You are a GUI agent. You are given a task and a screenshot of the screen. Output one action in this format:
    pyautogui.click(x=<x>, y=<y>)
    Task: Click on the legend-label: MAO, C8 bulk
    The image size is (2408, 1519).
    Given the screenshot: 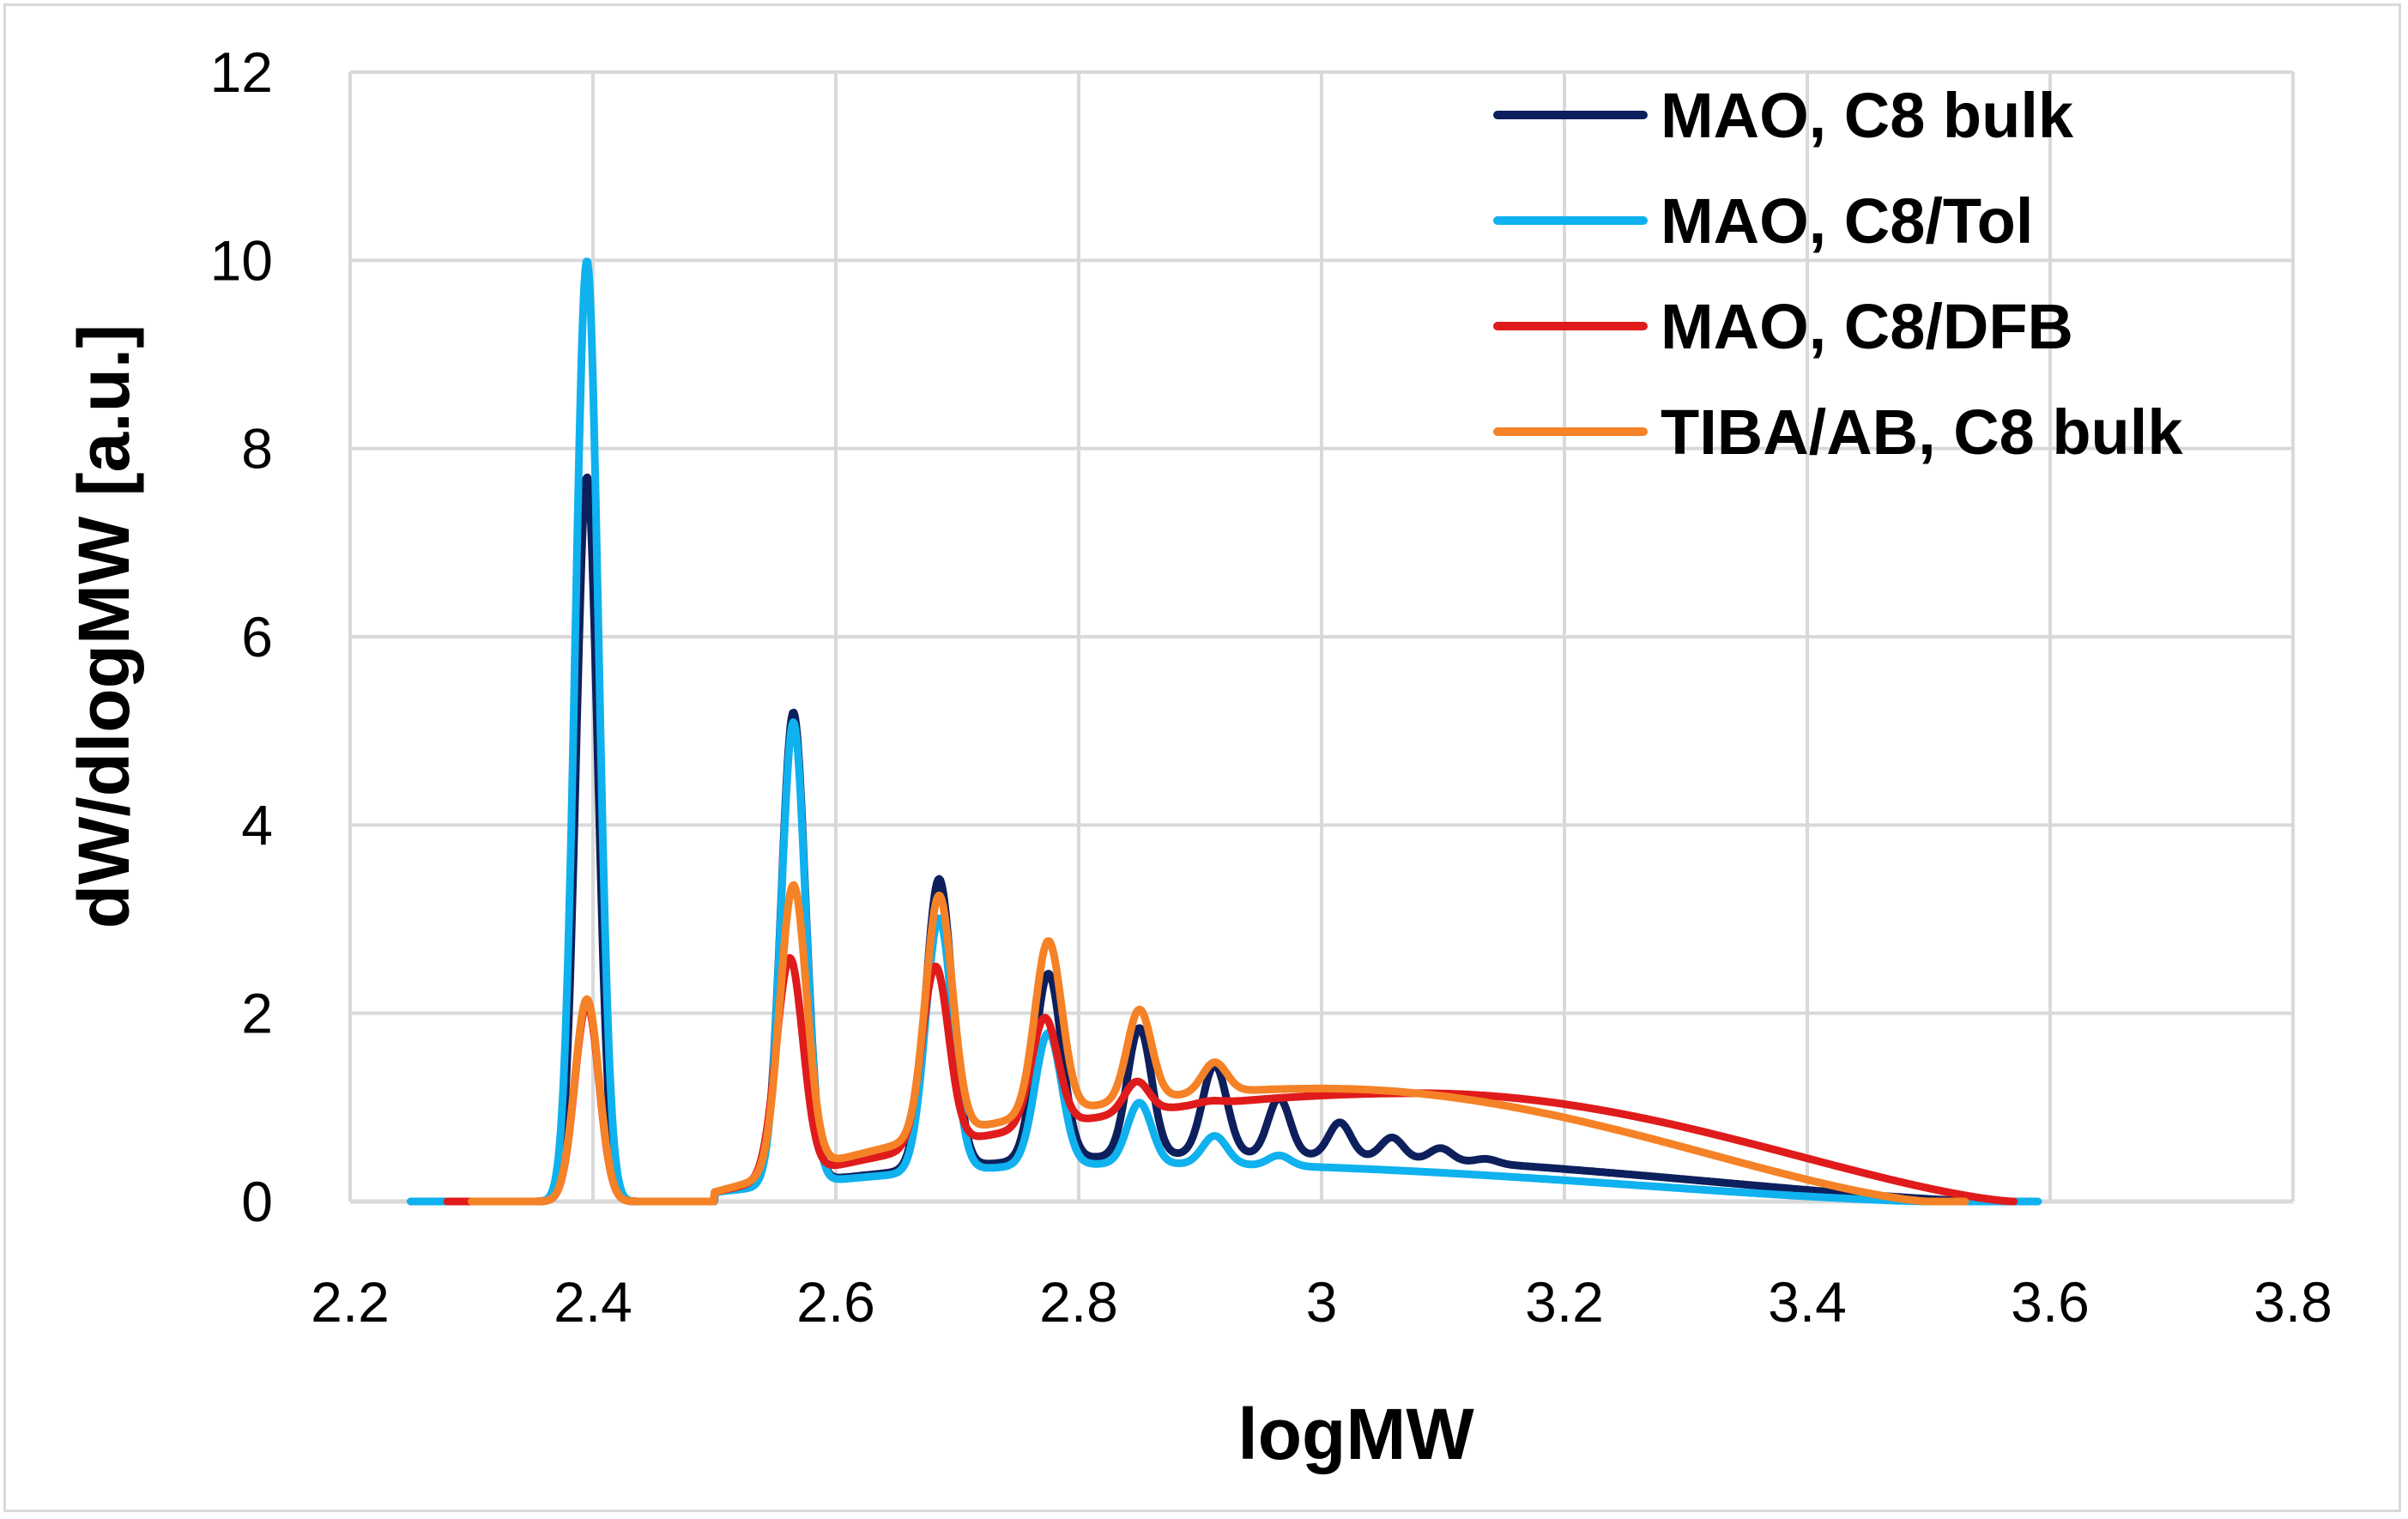 What is the action you would take?
    pyautogui.click(x=1867, y=116)
    